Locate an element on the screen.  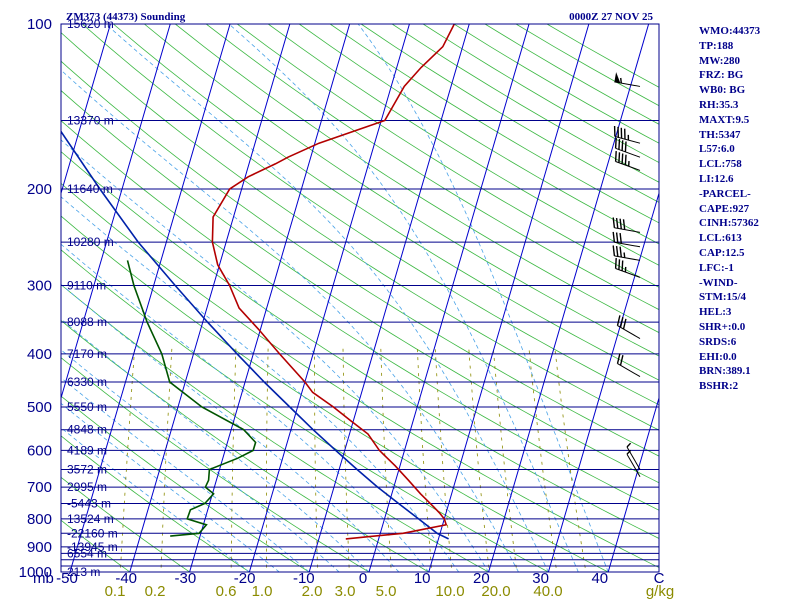
index-item: EHI:0.0 is located at coordinates (718, 356).